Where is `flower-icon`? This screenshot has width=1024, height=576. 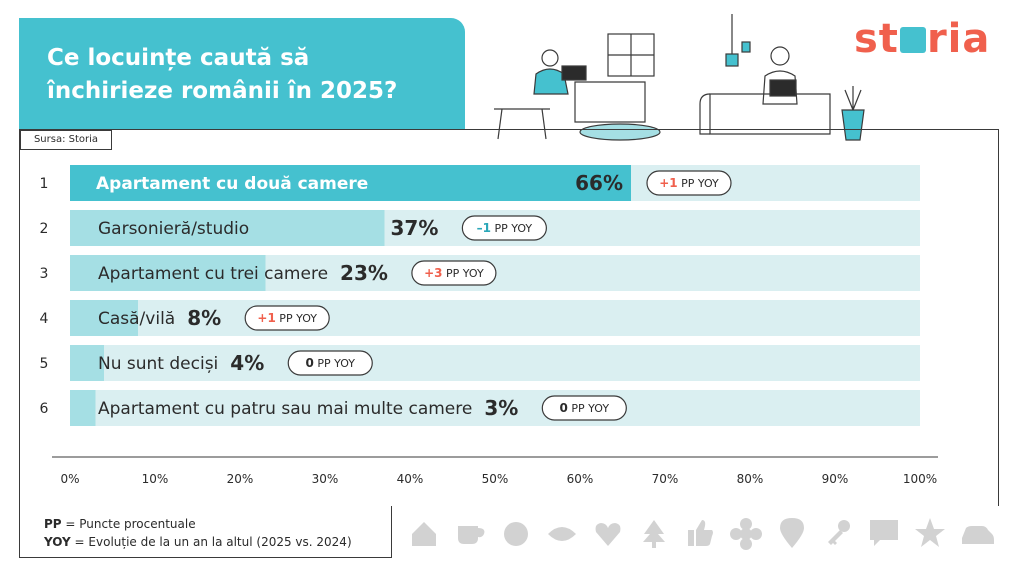
flower-icon is located at coordinates (746, 534).